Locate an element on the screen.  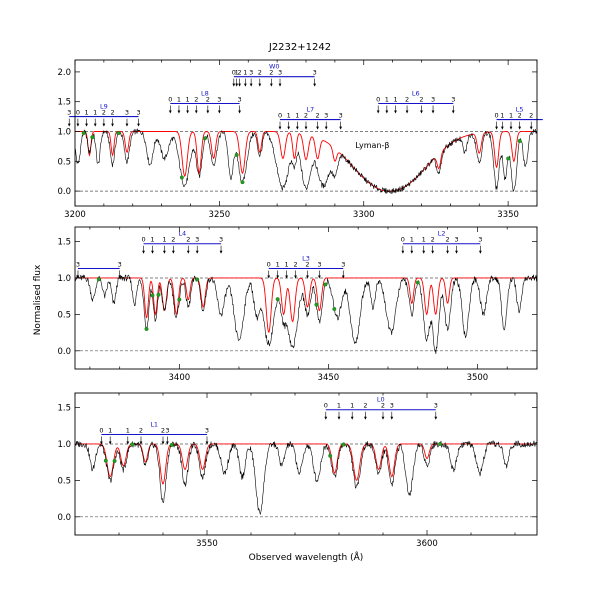
band-l4: L40 1 1 2 2 3 3 is located at coordinates (182, 242).